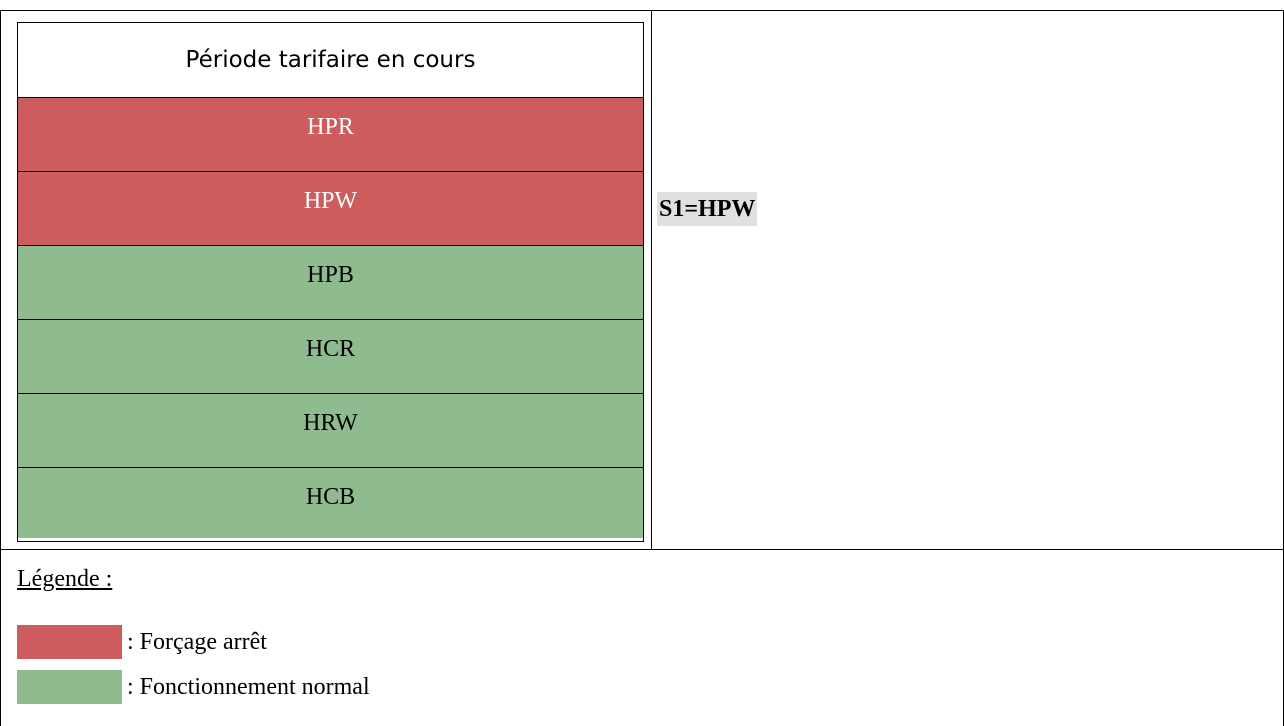 The width and height of the screenshot is (1284, 726). What do you see at coordinates (330, 134) in the screenshot?
I see `tariff-row: HPR` at bounding box center [330, 134].